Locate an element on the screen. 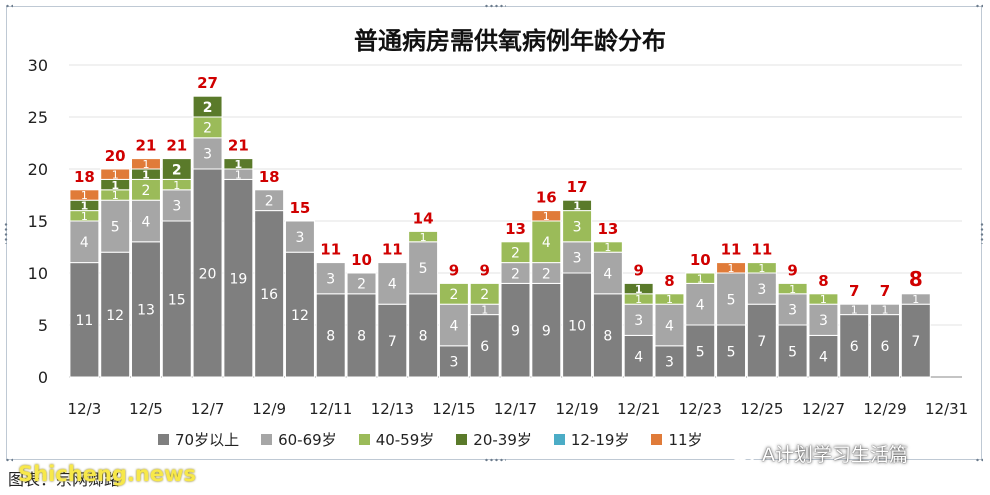  bar-total-label: 10 is located at coordinates (700, 260).